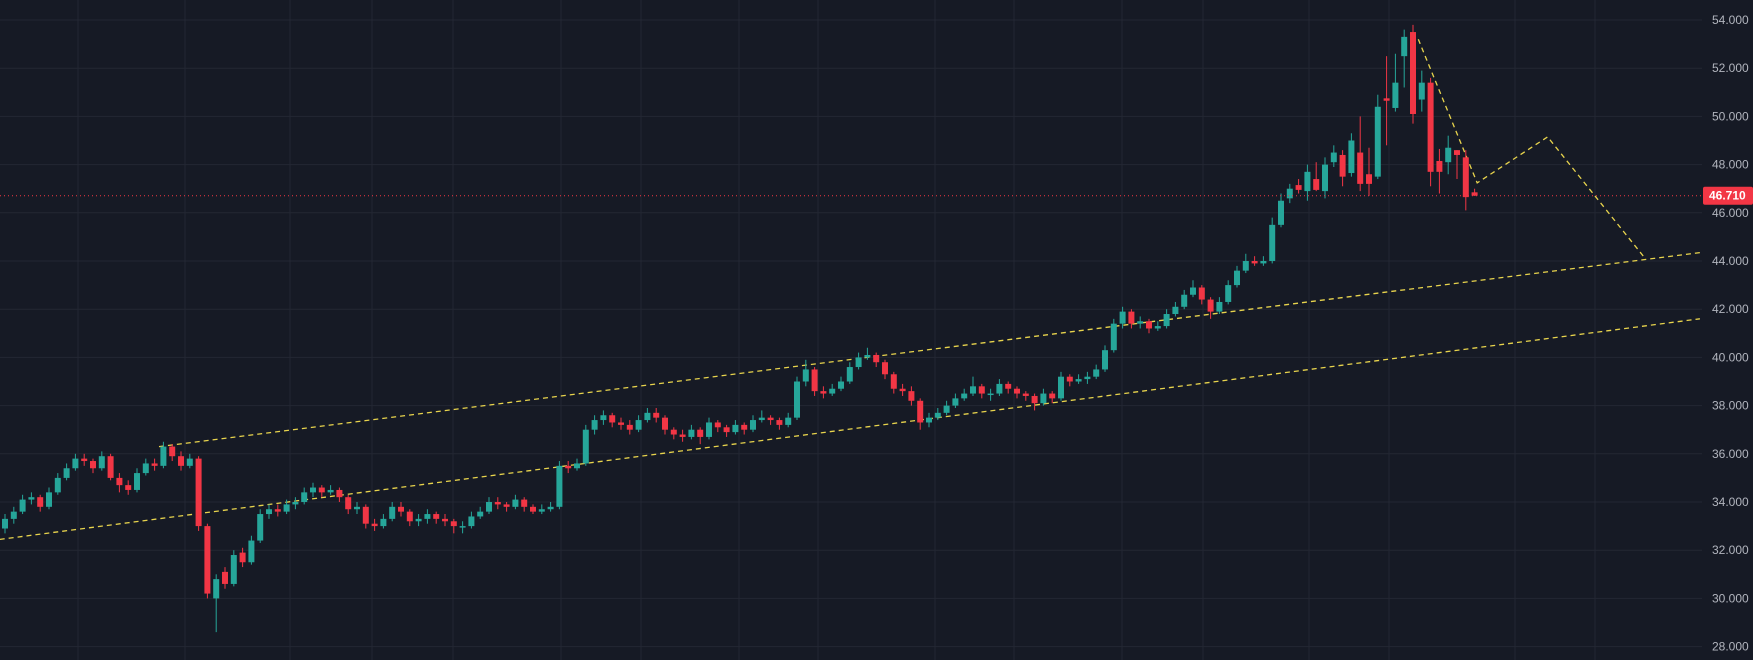  I want to click on path-projection, so click(1531, 149).